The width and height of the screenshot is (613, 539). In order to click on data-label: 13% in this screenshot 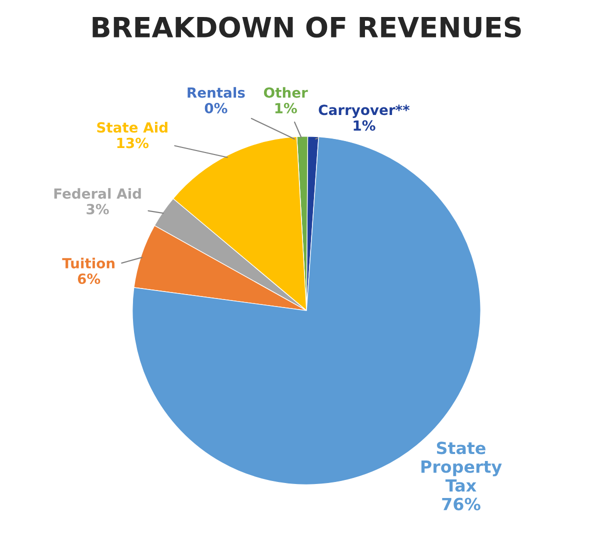, I will do `click(133, 143)`.